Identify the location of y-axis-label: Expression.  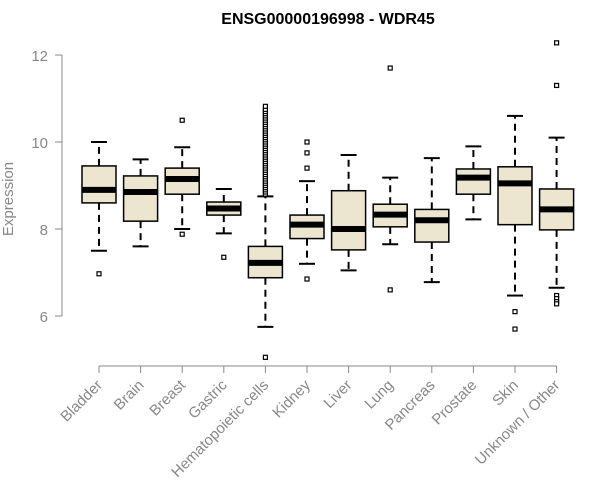
(8, 199).